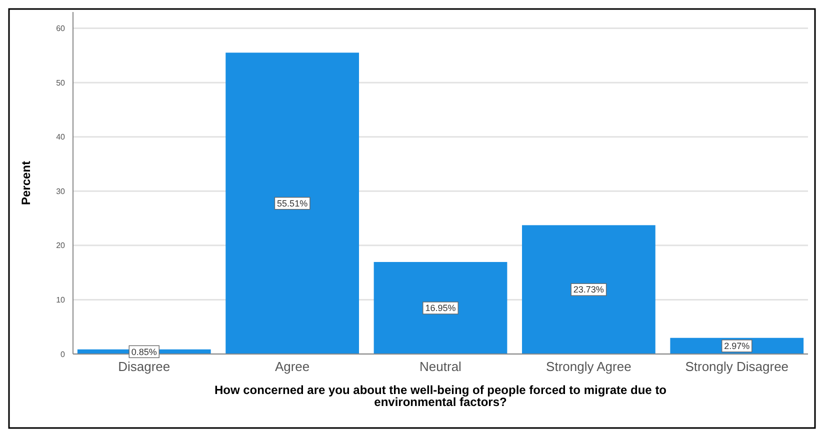  Describe the element at coordinates (589, 366) in the screenshot. I see `x-tick-label: Strongly Agree` at that location.